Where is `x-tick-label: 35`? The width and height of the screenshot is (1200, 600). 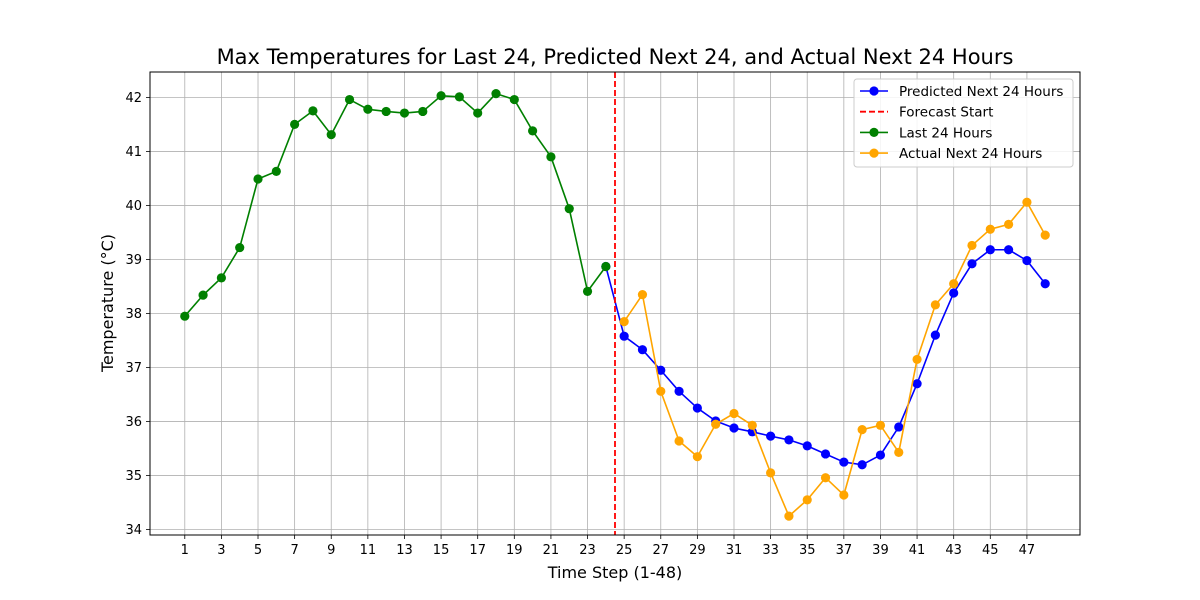
x-tick-label: 35 is located at coordinates (807, 550).